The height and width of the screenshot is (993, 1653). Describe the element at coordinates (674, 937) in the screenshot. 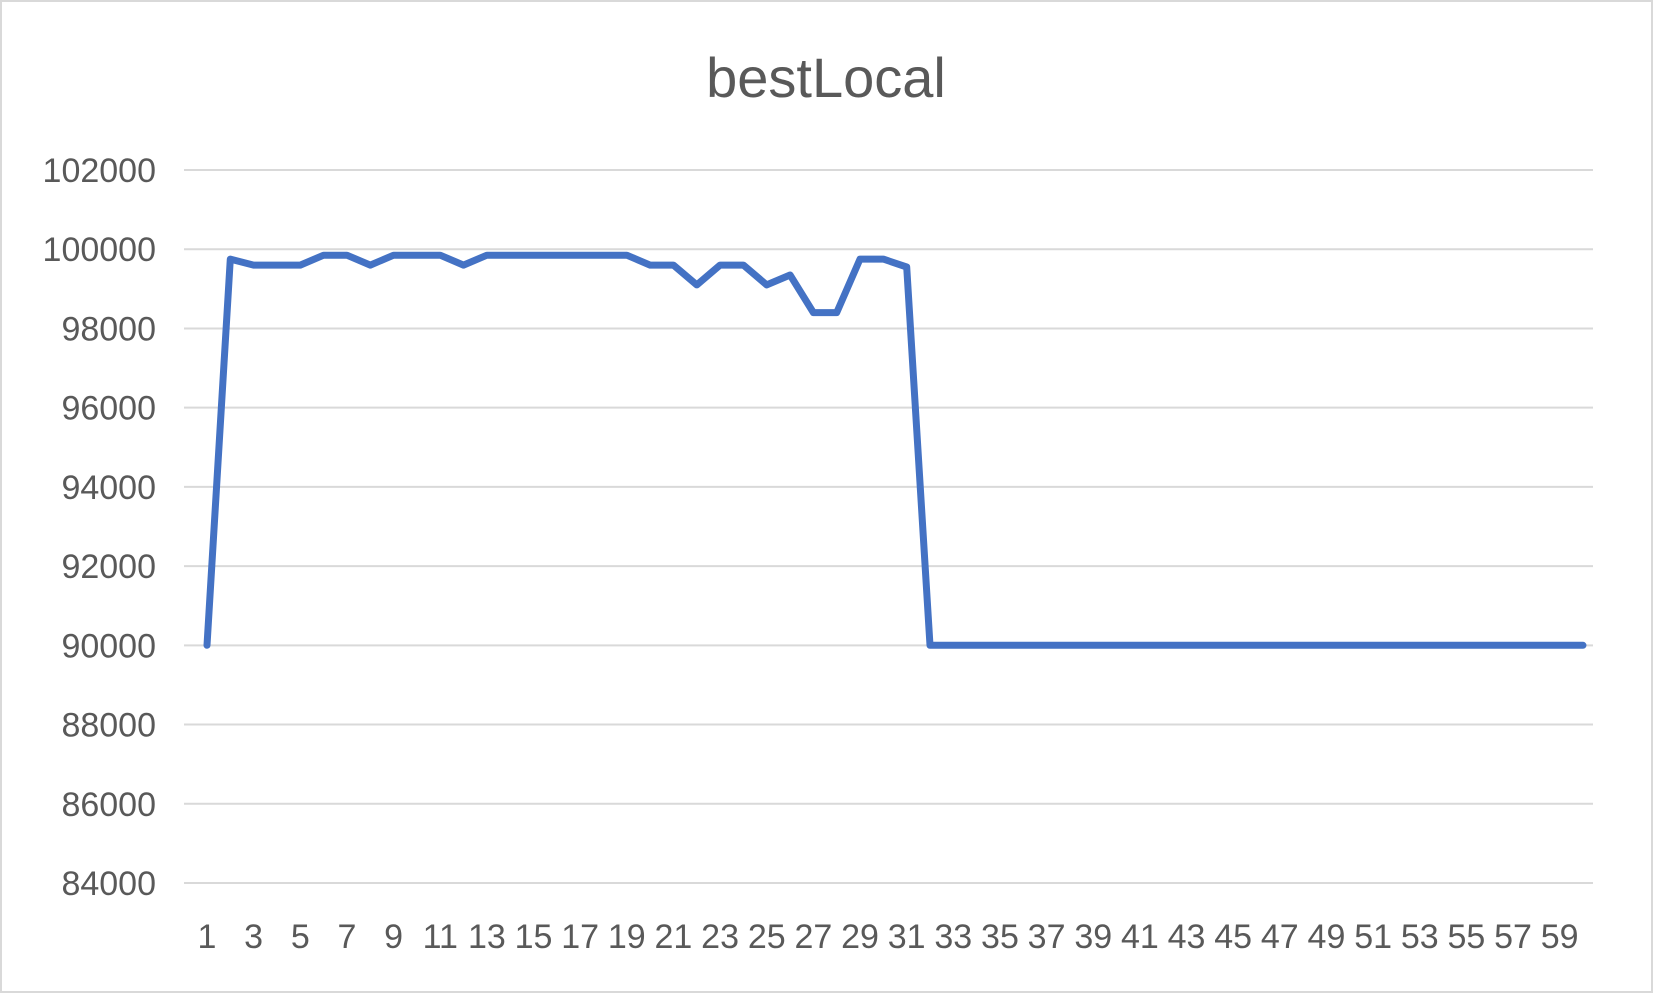

I see `x-tick-label: 21` at that location.